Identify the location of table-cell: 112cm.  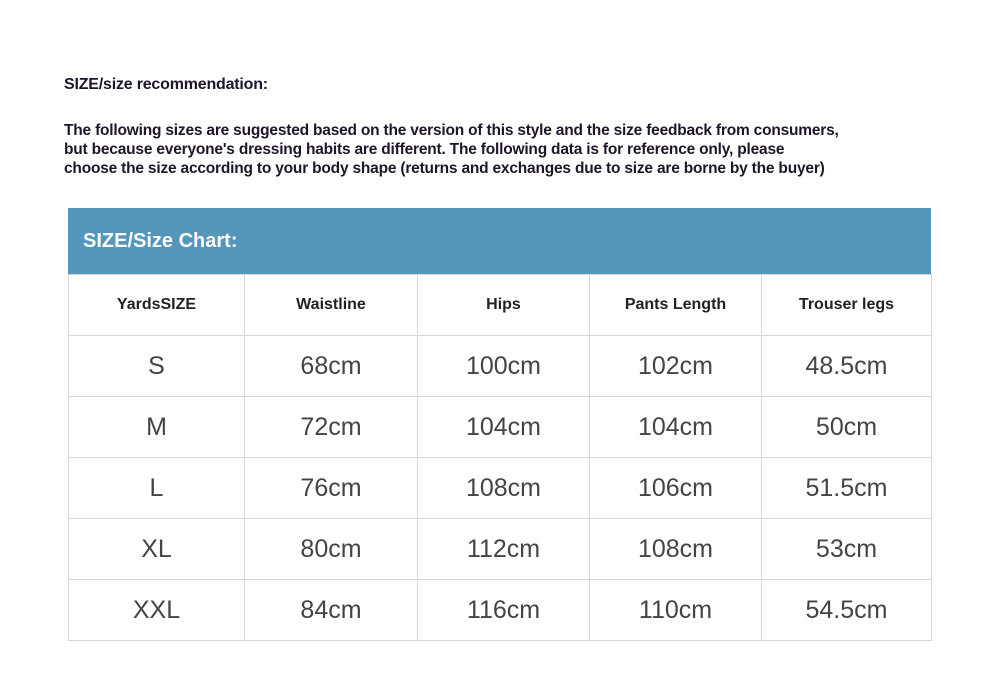
(503, 549).